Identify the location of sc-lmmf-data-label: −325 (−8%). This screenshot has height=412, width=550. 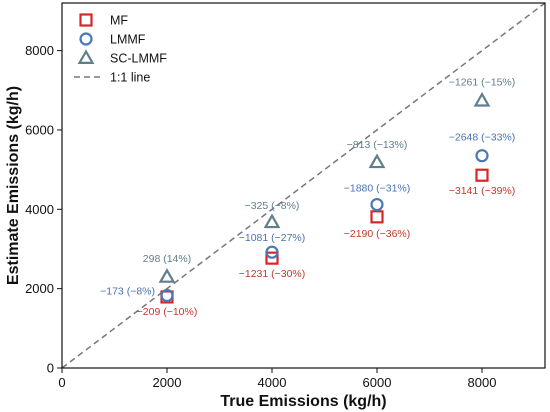
(272, 206).